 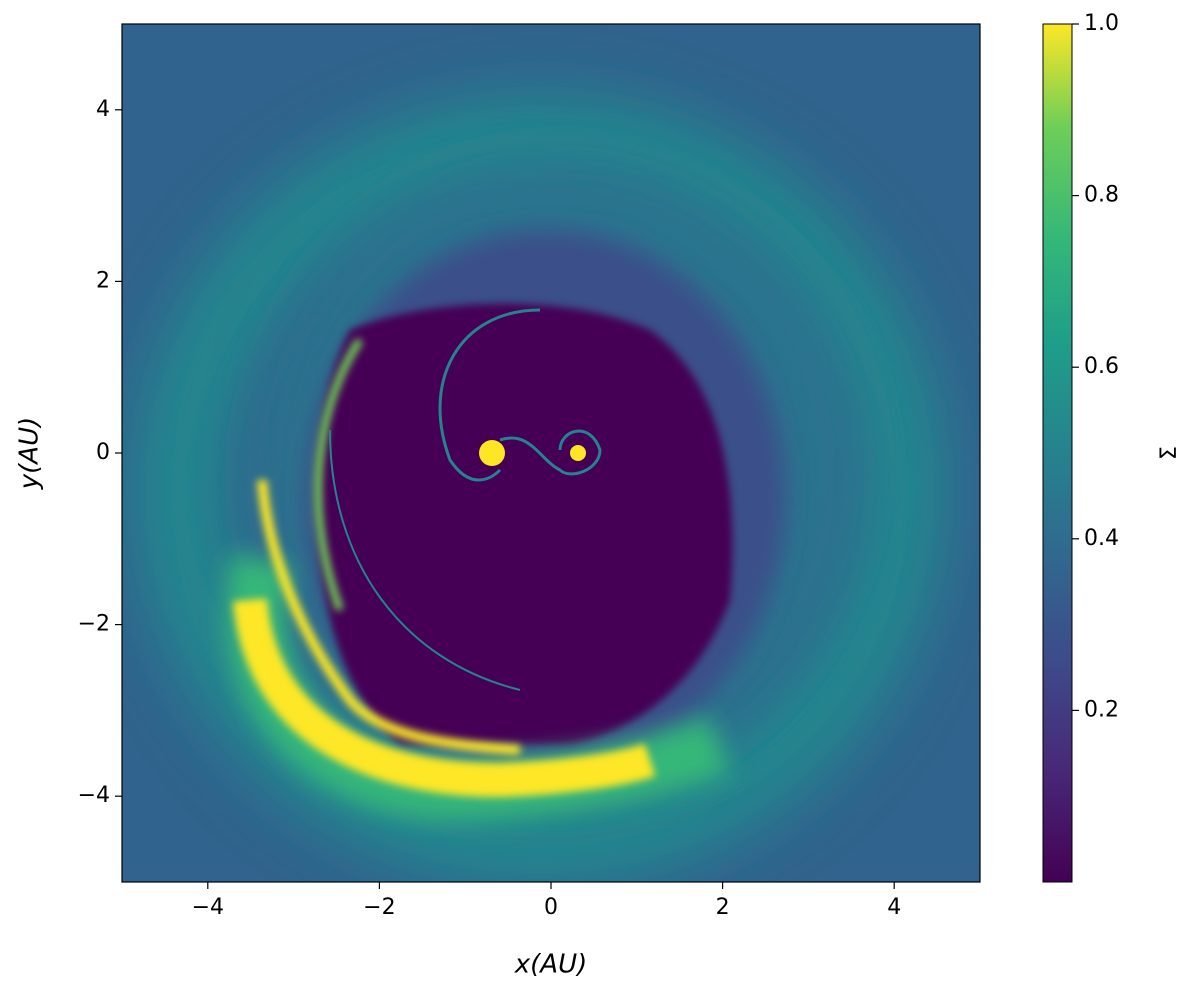 I want to click on y-tick-label: 0, so click(x=103, y=452).